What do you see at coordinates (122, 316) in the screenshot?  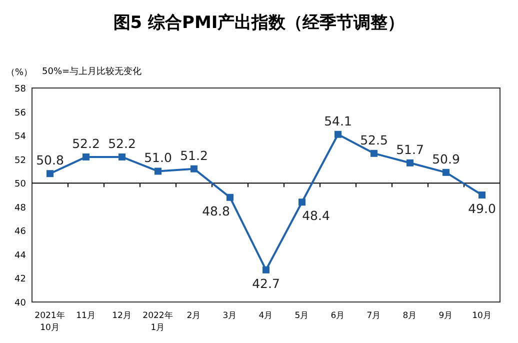 I see `x-tick-label: 12月` at bounding box center [122, 316].